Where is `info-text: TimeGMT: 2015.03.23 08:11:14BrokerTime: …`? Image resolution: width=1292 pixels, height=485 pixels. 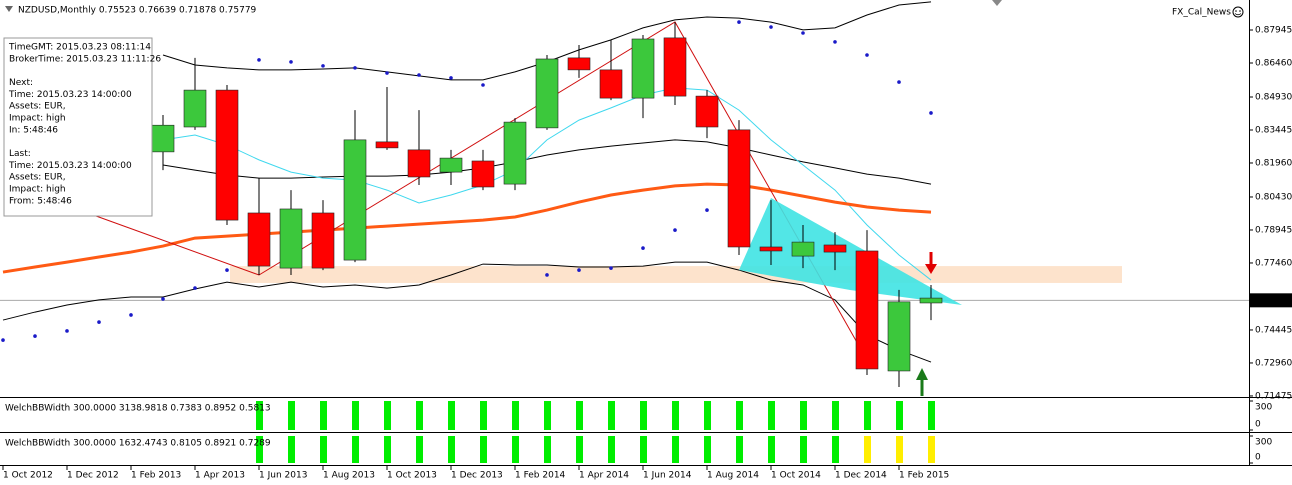 info-text: TimeGMT: 2015.03.23 08:11:14BrokerTime: … is located at coordinates (84, 125).